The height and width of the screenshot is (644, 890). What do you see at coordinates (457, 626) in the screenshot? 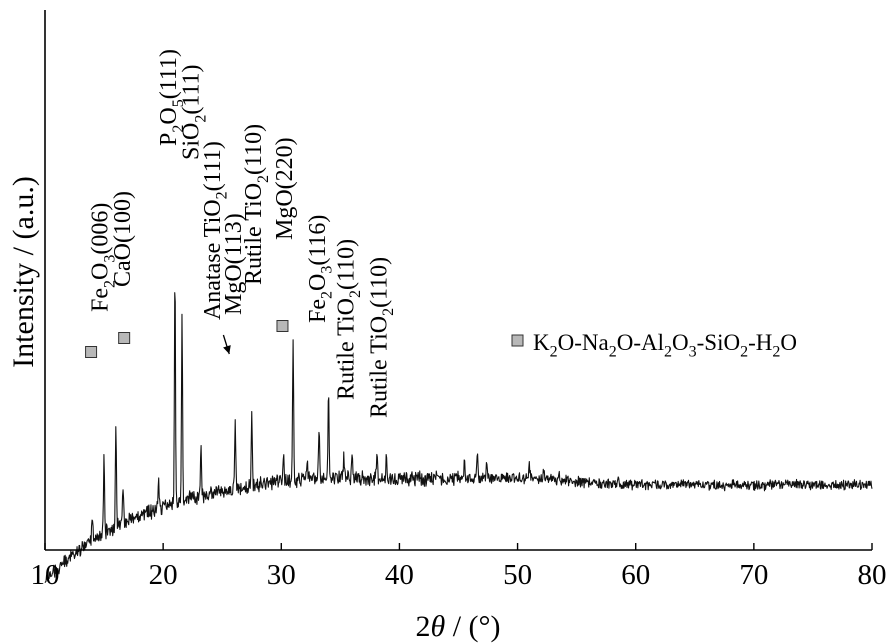
I see `x-axis-label: 2θ / (°)` at bounding box center [457, 626].